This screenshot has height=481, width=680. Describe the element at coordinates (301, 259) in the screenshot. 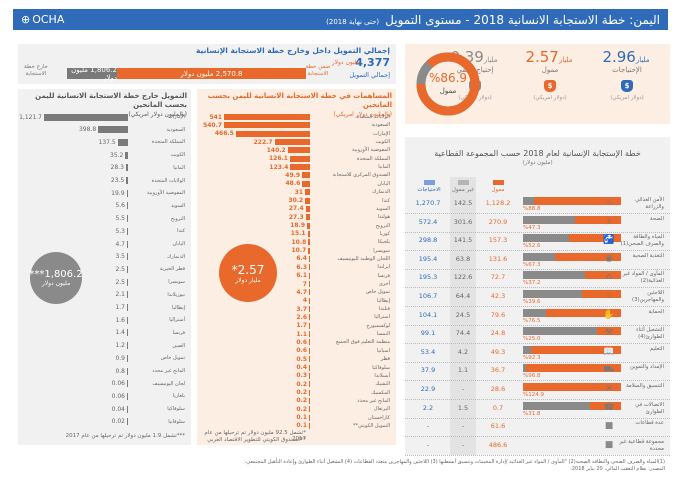

I see `donor-value: 6.4` at that location.